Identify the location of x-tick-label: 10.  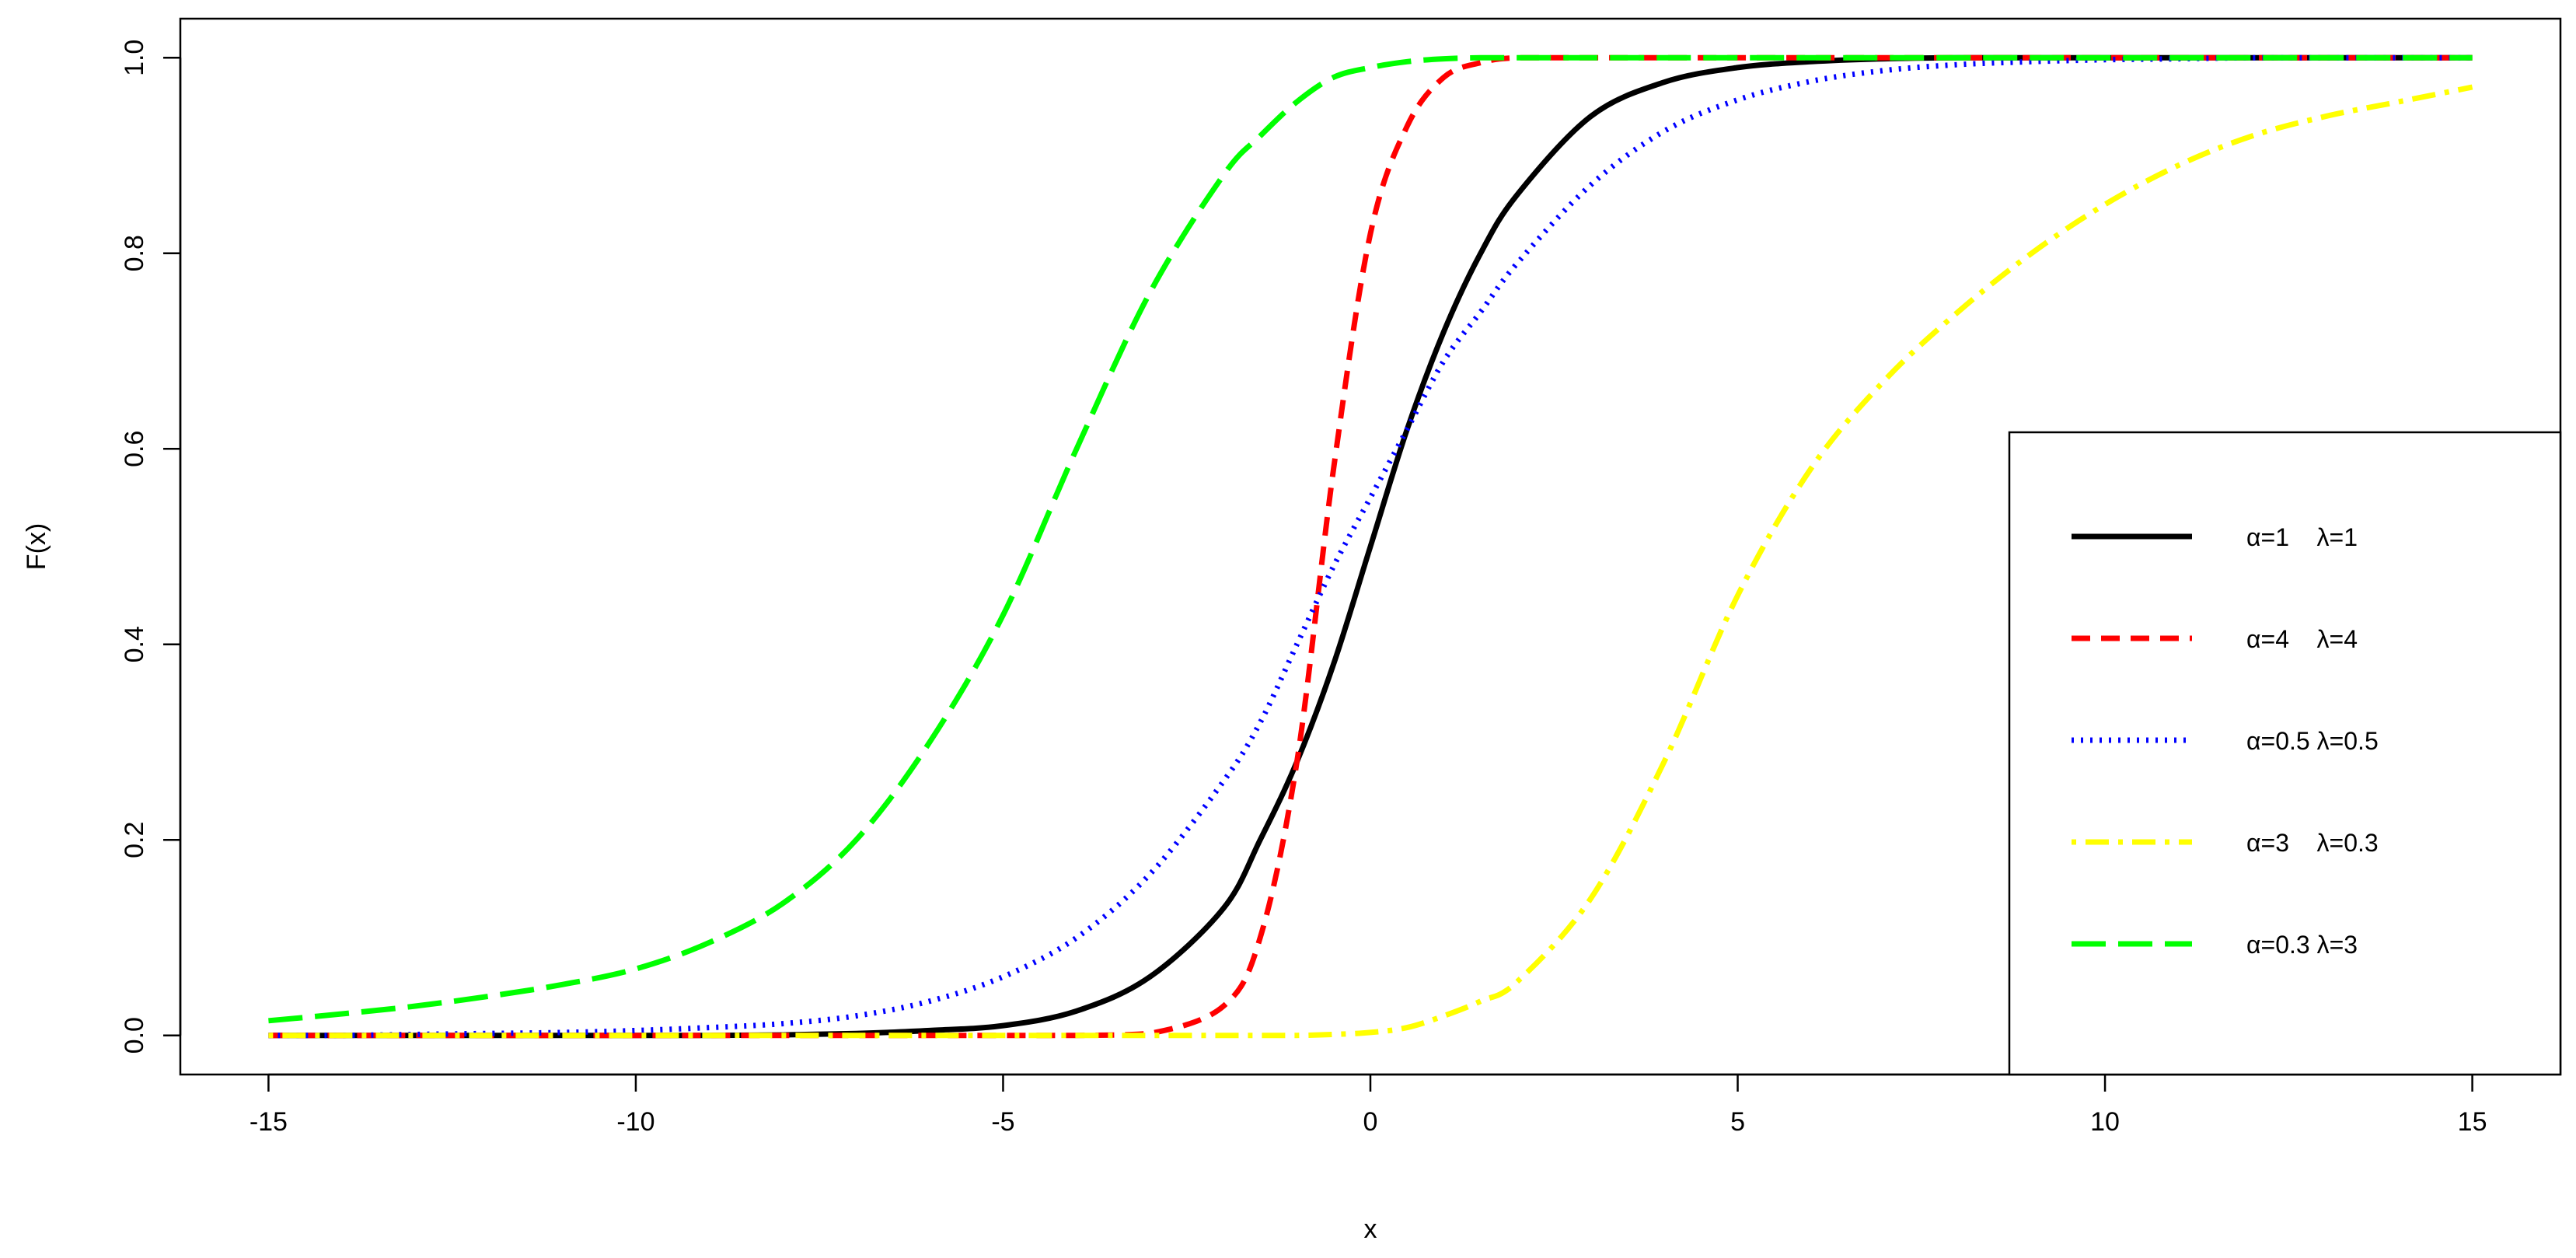
(2105, 1122).